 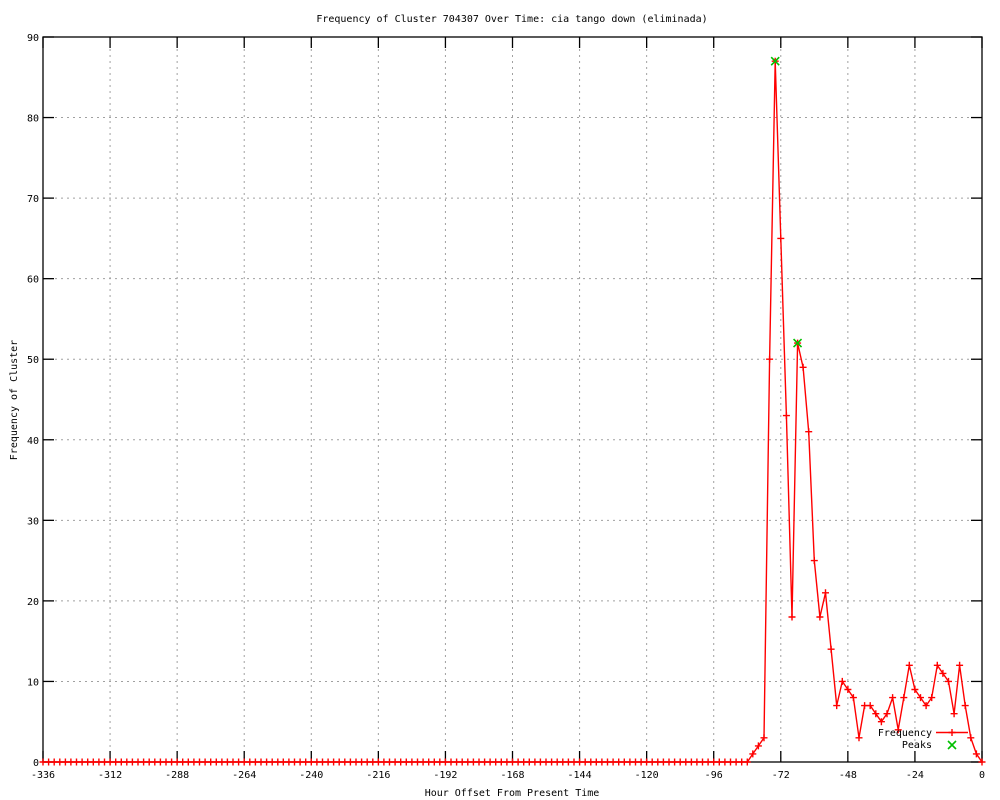 I want to click on legend-label-frequency: Frequency, so click(x=905, y=733).